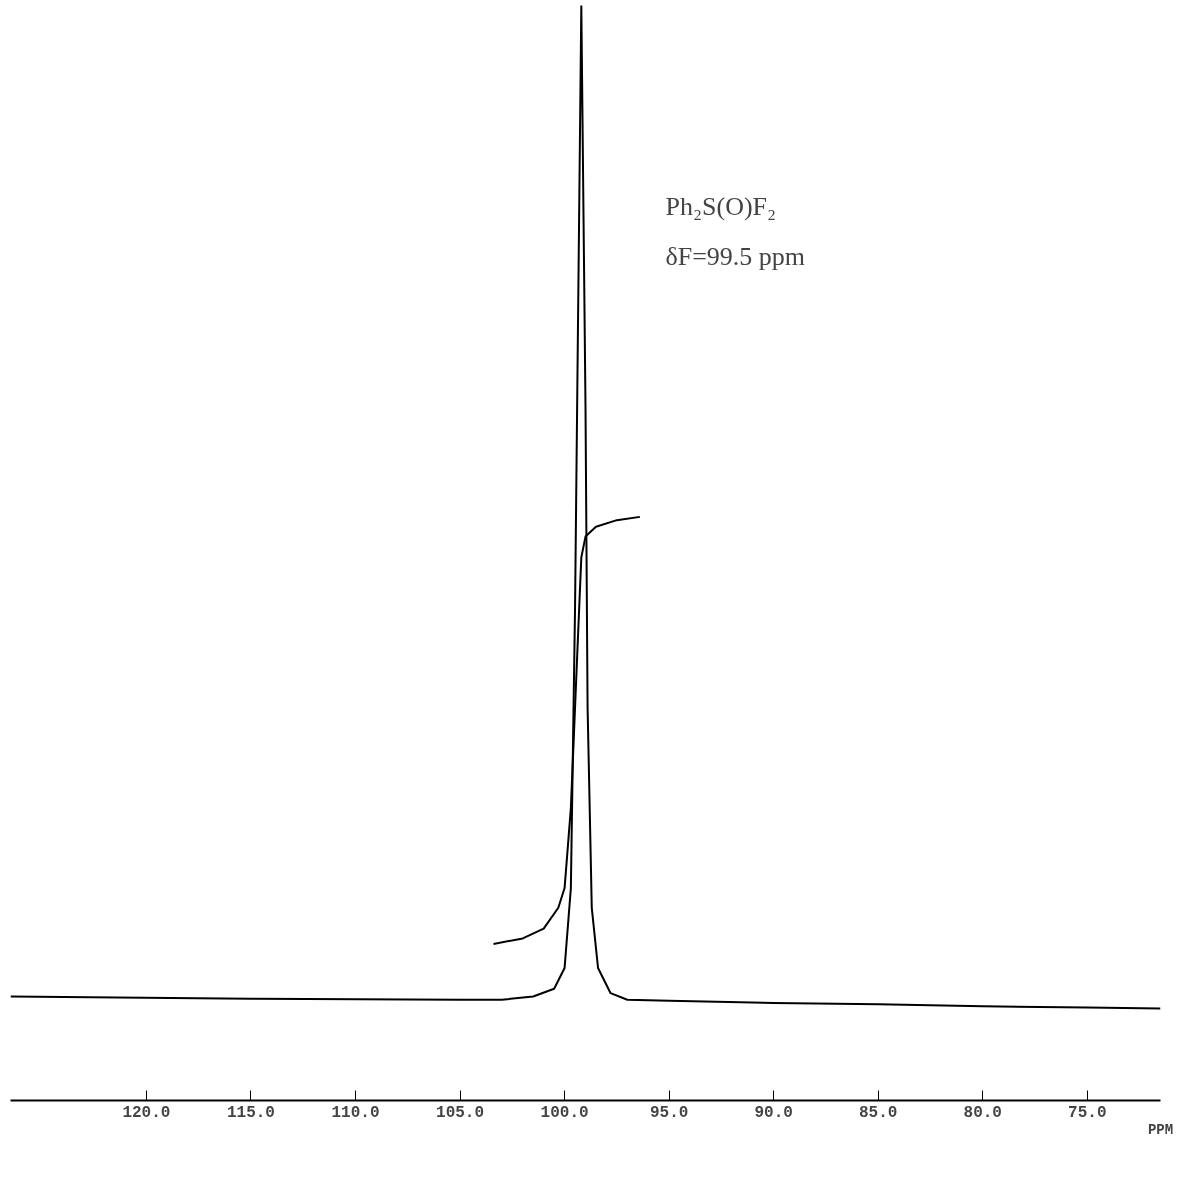 Image resolution: width=1196 pixels, height=1184 pixels. I want to click on annotation: Ph₂S(O)F₂, so click(721, 206).